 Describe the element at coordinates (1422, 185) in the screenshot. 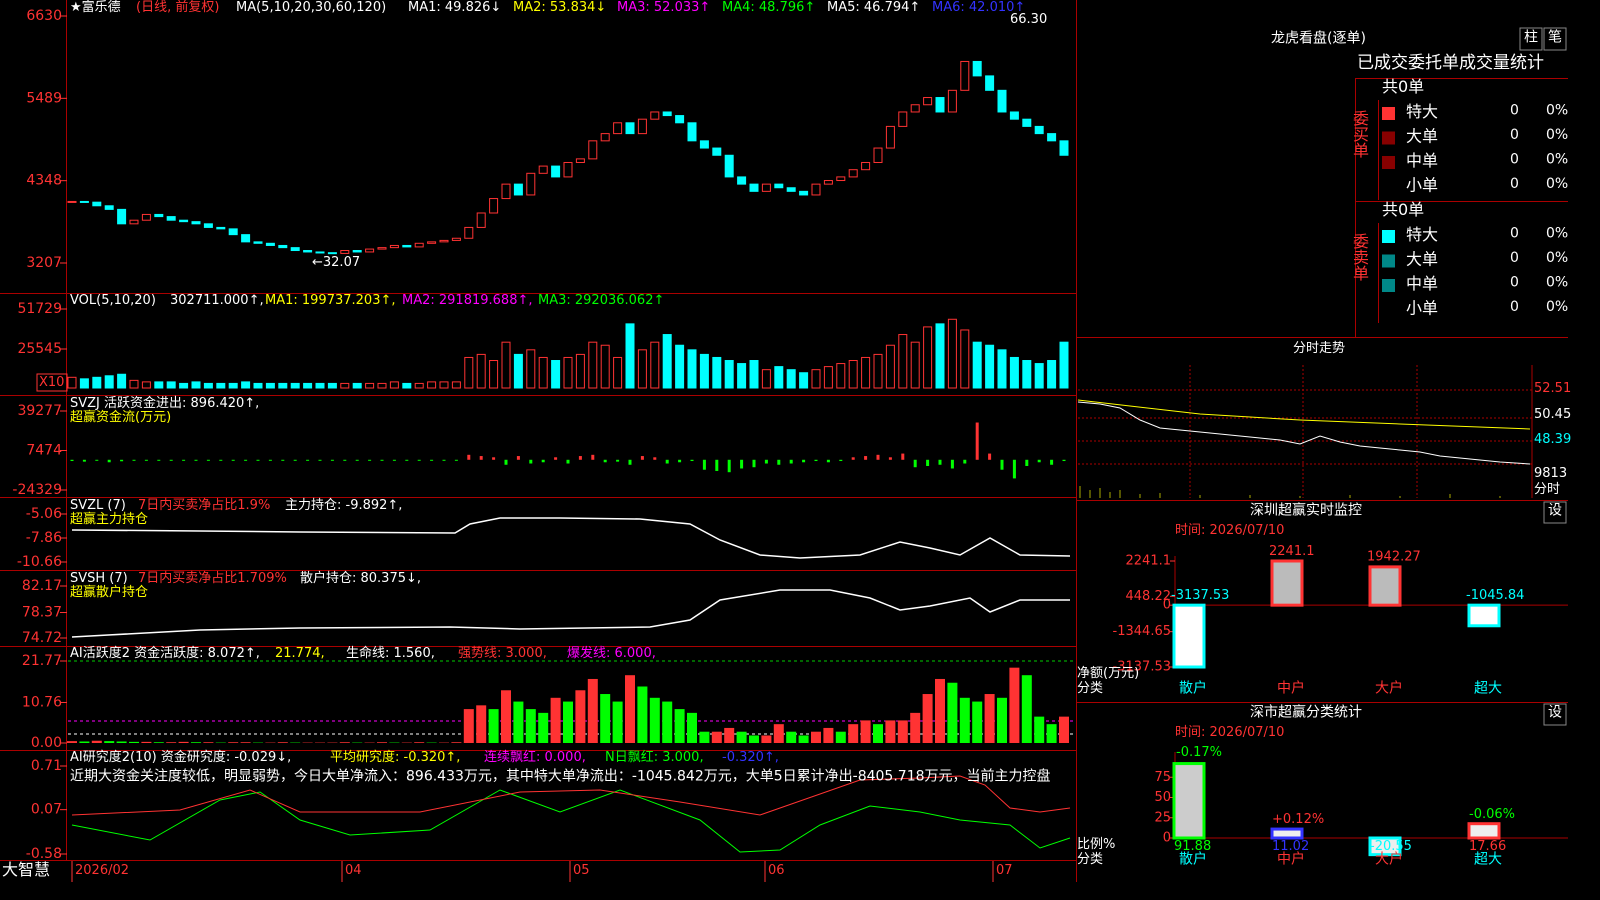

I see `label: 小单` at that location.